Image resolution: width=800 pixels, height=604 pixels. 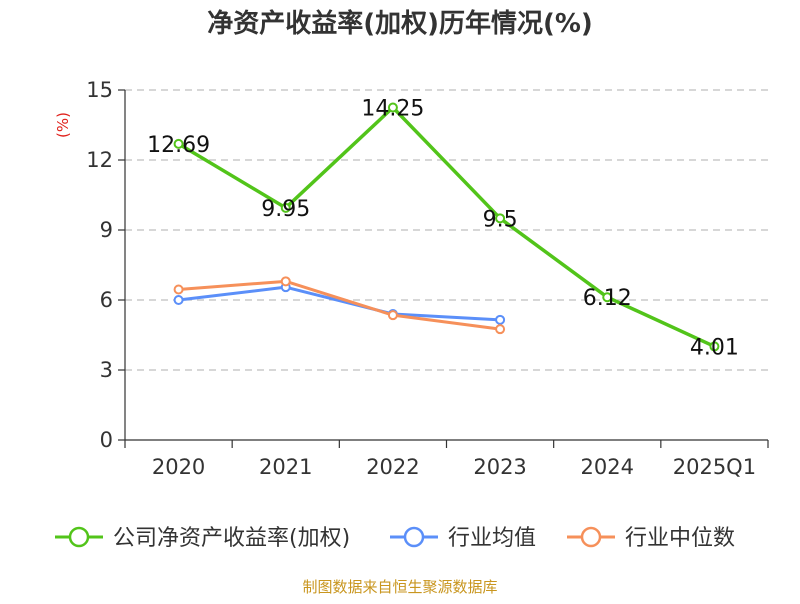 What do you see at coordinates (392, 467) in the screenshot?
I see `x-tick-label: 2022` at bounding box center [392, 467].